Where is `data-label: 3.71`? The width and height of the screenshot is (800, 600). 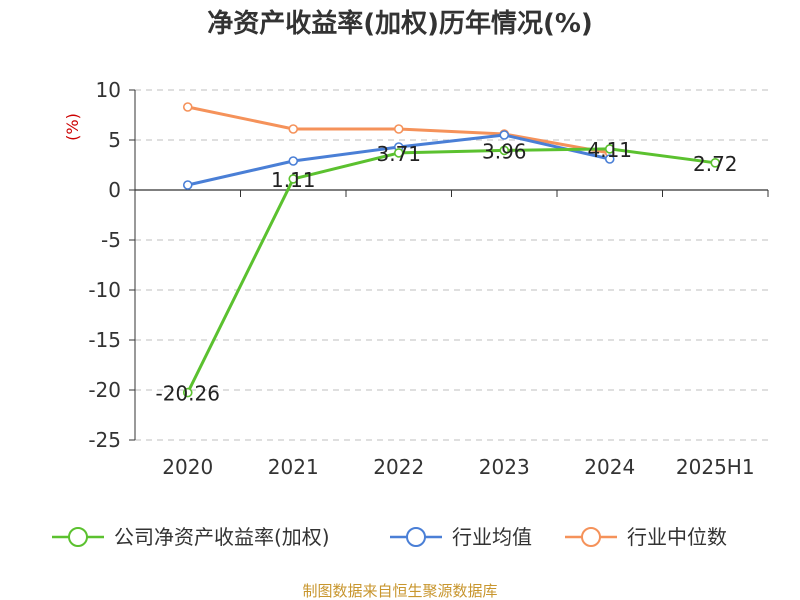 data-label: 3.71 is located at coordinates (398, 154).